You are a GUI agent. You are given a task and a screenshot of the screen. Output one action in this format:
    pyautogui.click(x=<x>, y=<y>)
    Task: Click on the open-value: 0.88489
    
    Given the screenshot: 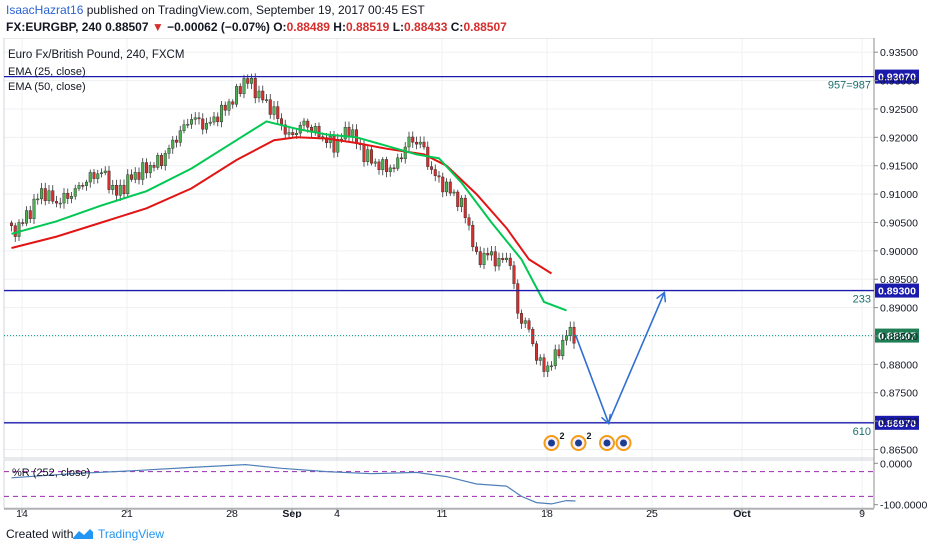 What is the action you would take?
    pyautogui.click(x=308, y=27)
    